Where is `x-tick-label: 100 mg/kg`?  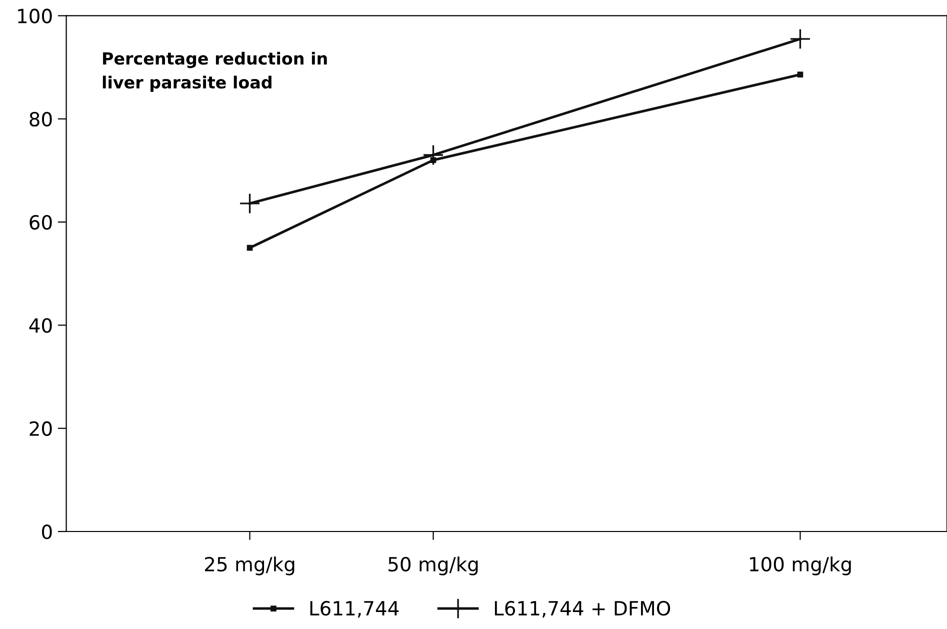 x-tick-label: 100 mg/kg is located at coordinates (800, 566).